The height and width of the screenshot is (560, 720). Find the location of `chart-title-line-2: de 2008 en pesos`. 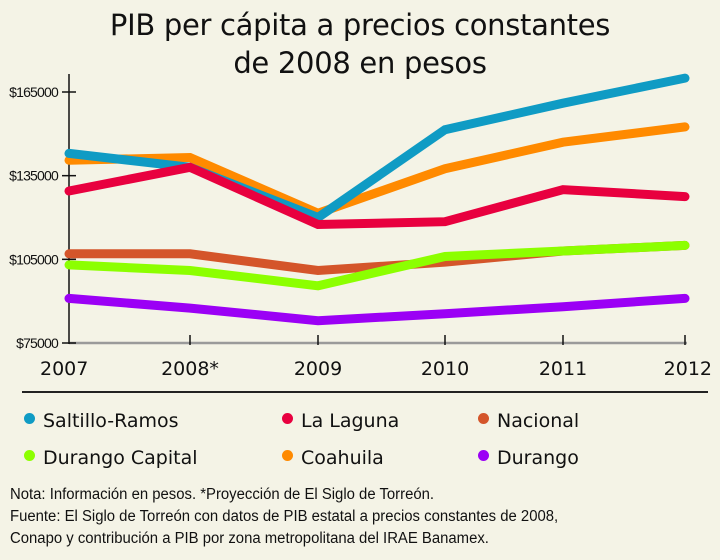

chart-title-line-2: de 2008 en pesos is located at coordinates (360, 63).